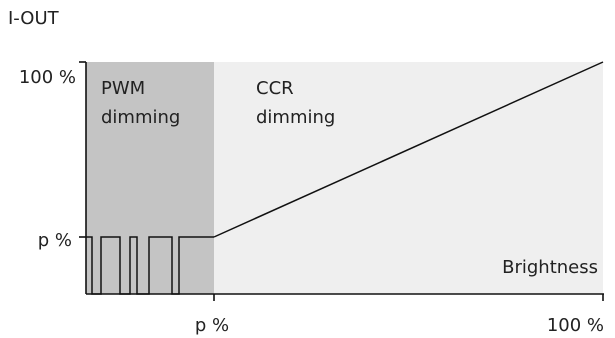  What do you see at coordinates (150, 265) in the screenshot?
I see `pwm-waveform` at bounding box center [150, 265].